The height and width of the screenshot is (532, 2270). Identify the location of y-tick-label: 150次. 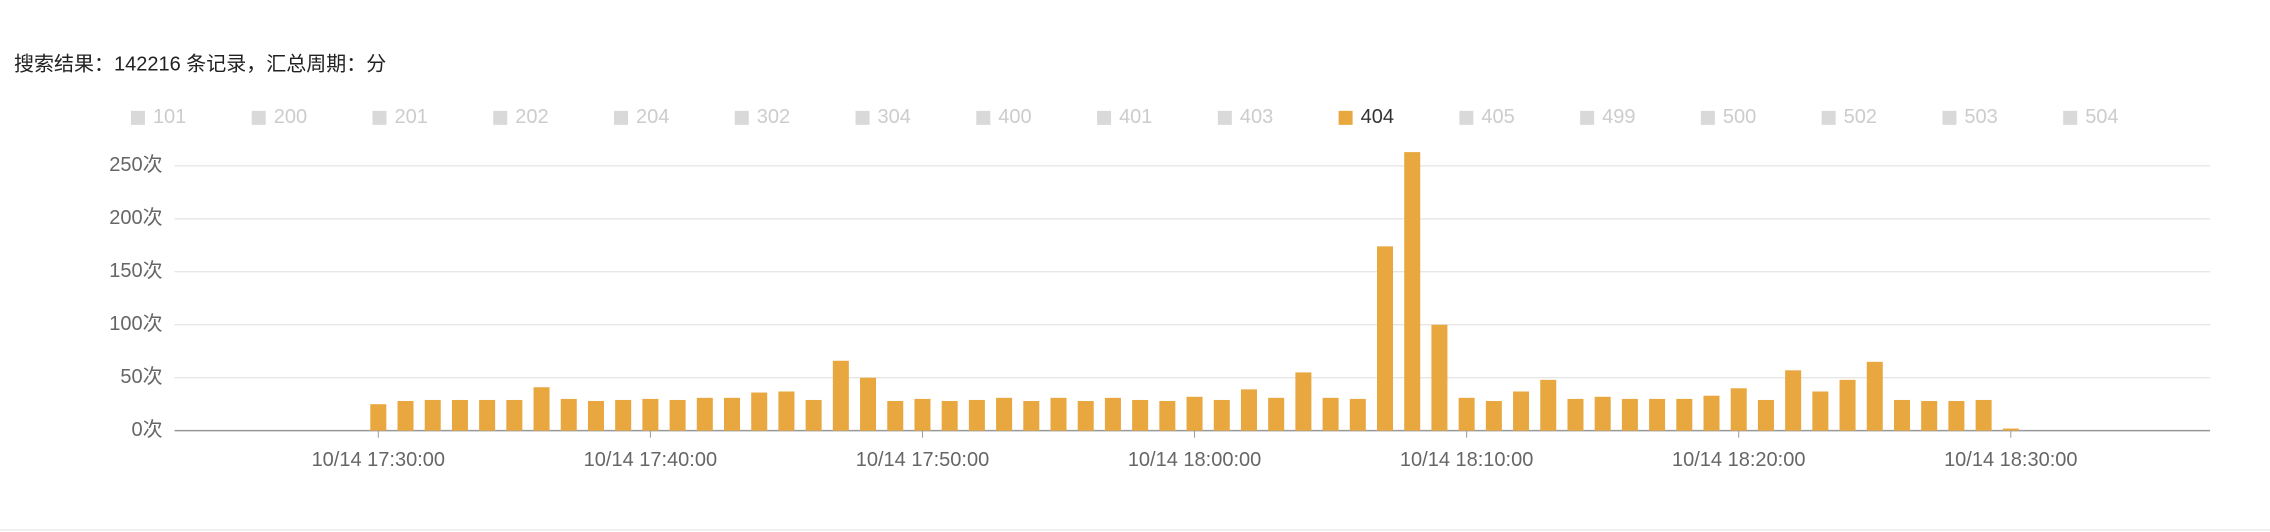
(135, 270).